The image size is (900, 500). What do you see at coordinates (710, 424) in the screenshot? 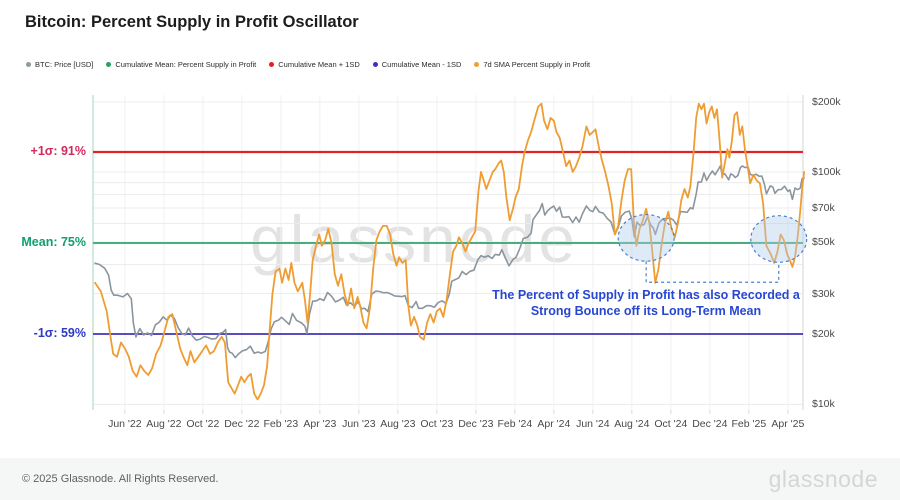
I see `x-axis-tick: Dec '24` at bounding box center [710, 424].